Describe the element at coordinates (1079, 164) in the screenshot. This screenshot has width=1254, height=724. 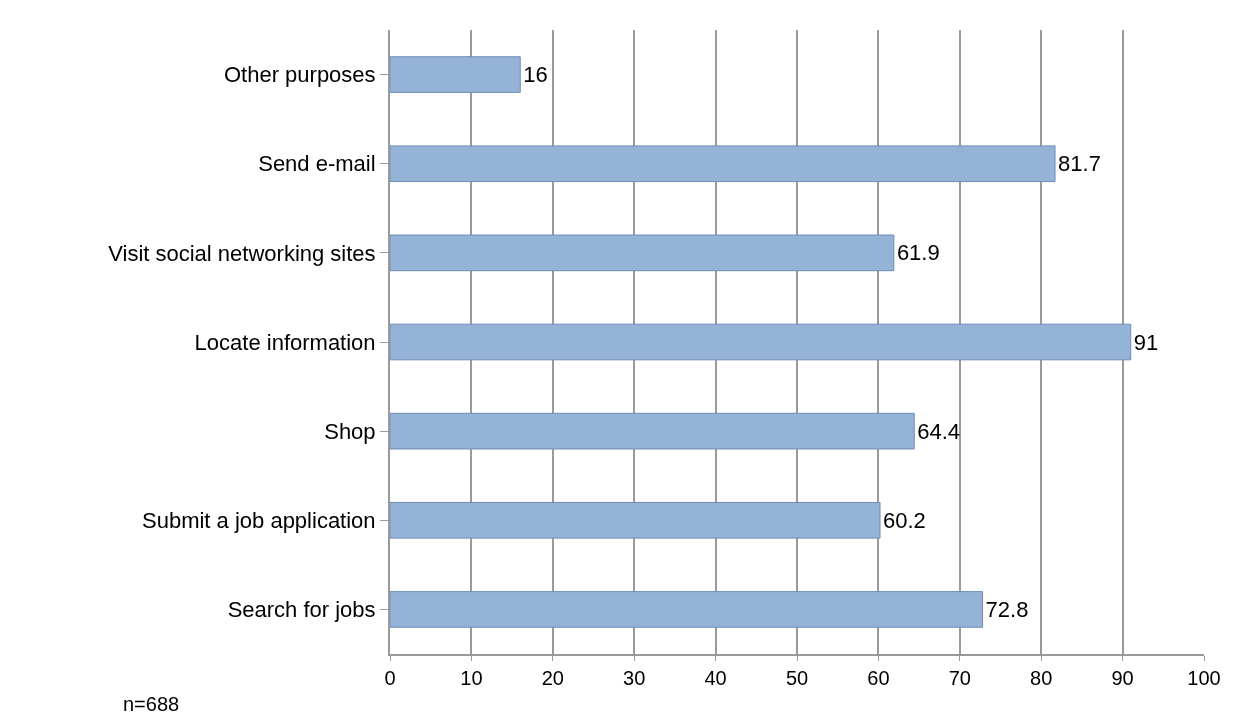
I see `data-label: 81.7` at that location.